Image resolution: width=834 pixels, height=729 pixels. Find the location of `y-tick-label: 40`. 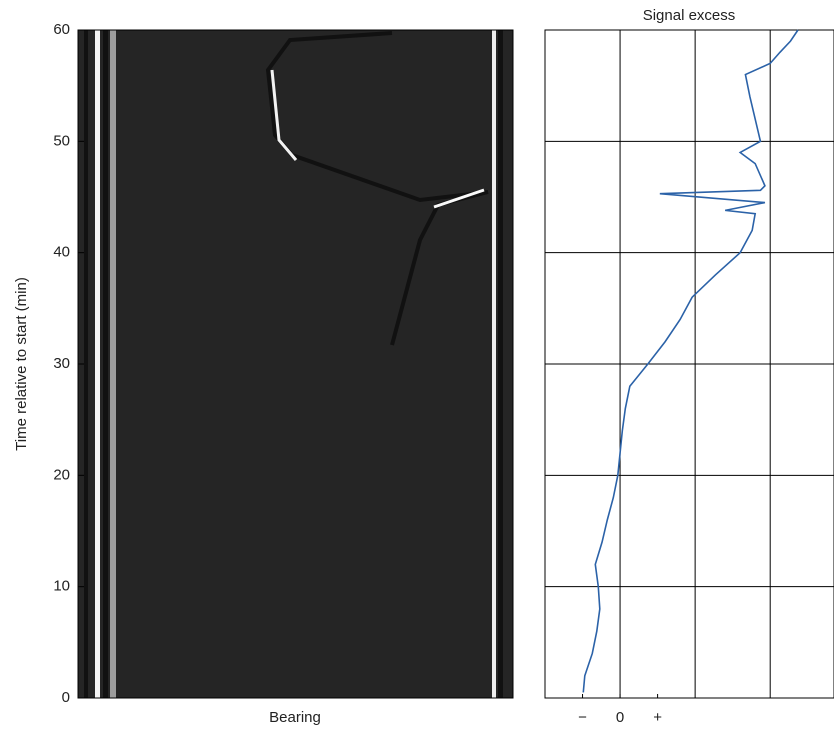

y-tick-label: 40 is located at coordinates (61, 252).